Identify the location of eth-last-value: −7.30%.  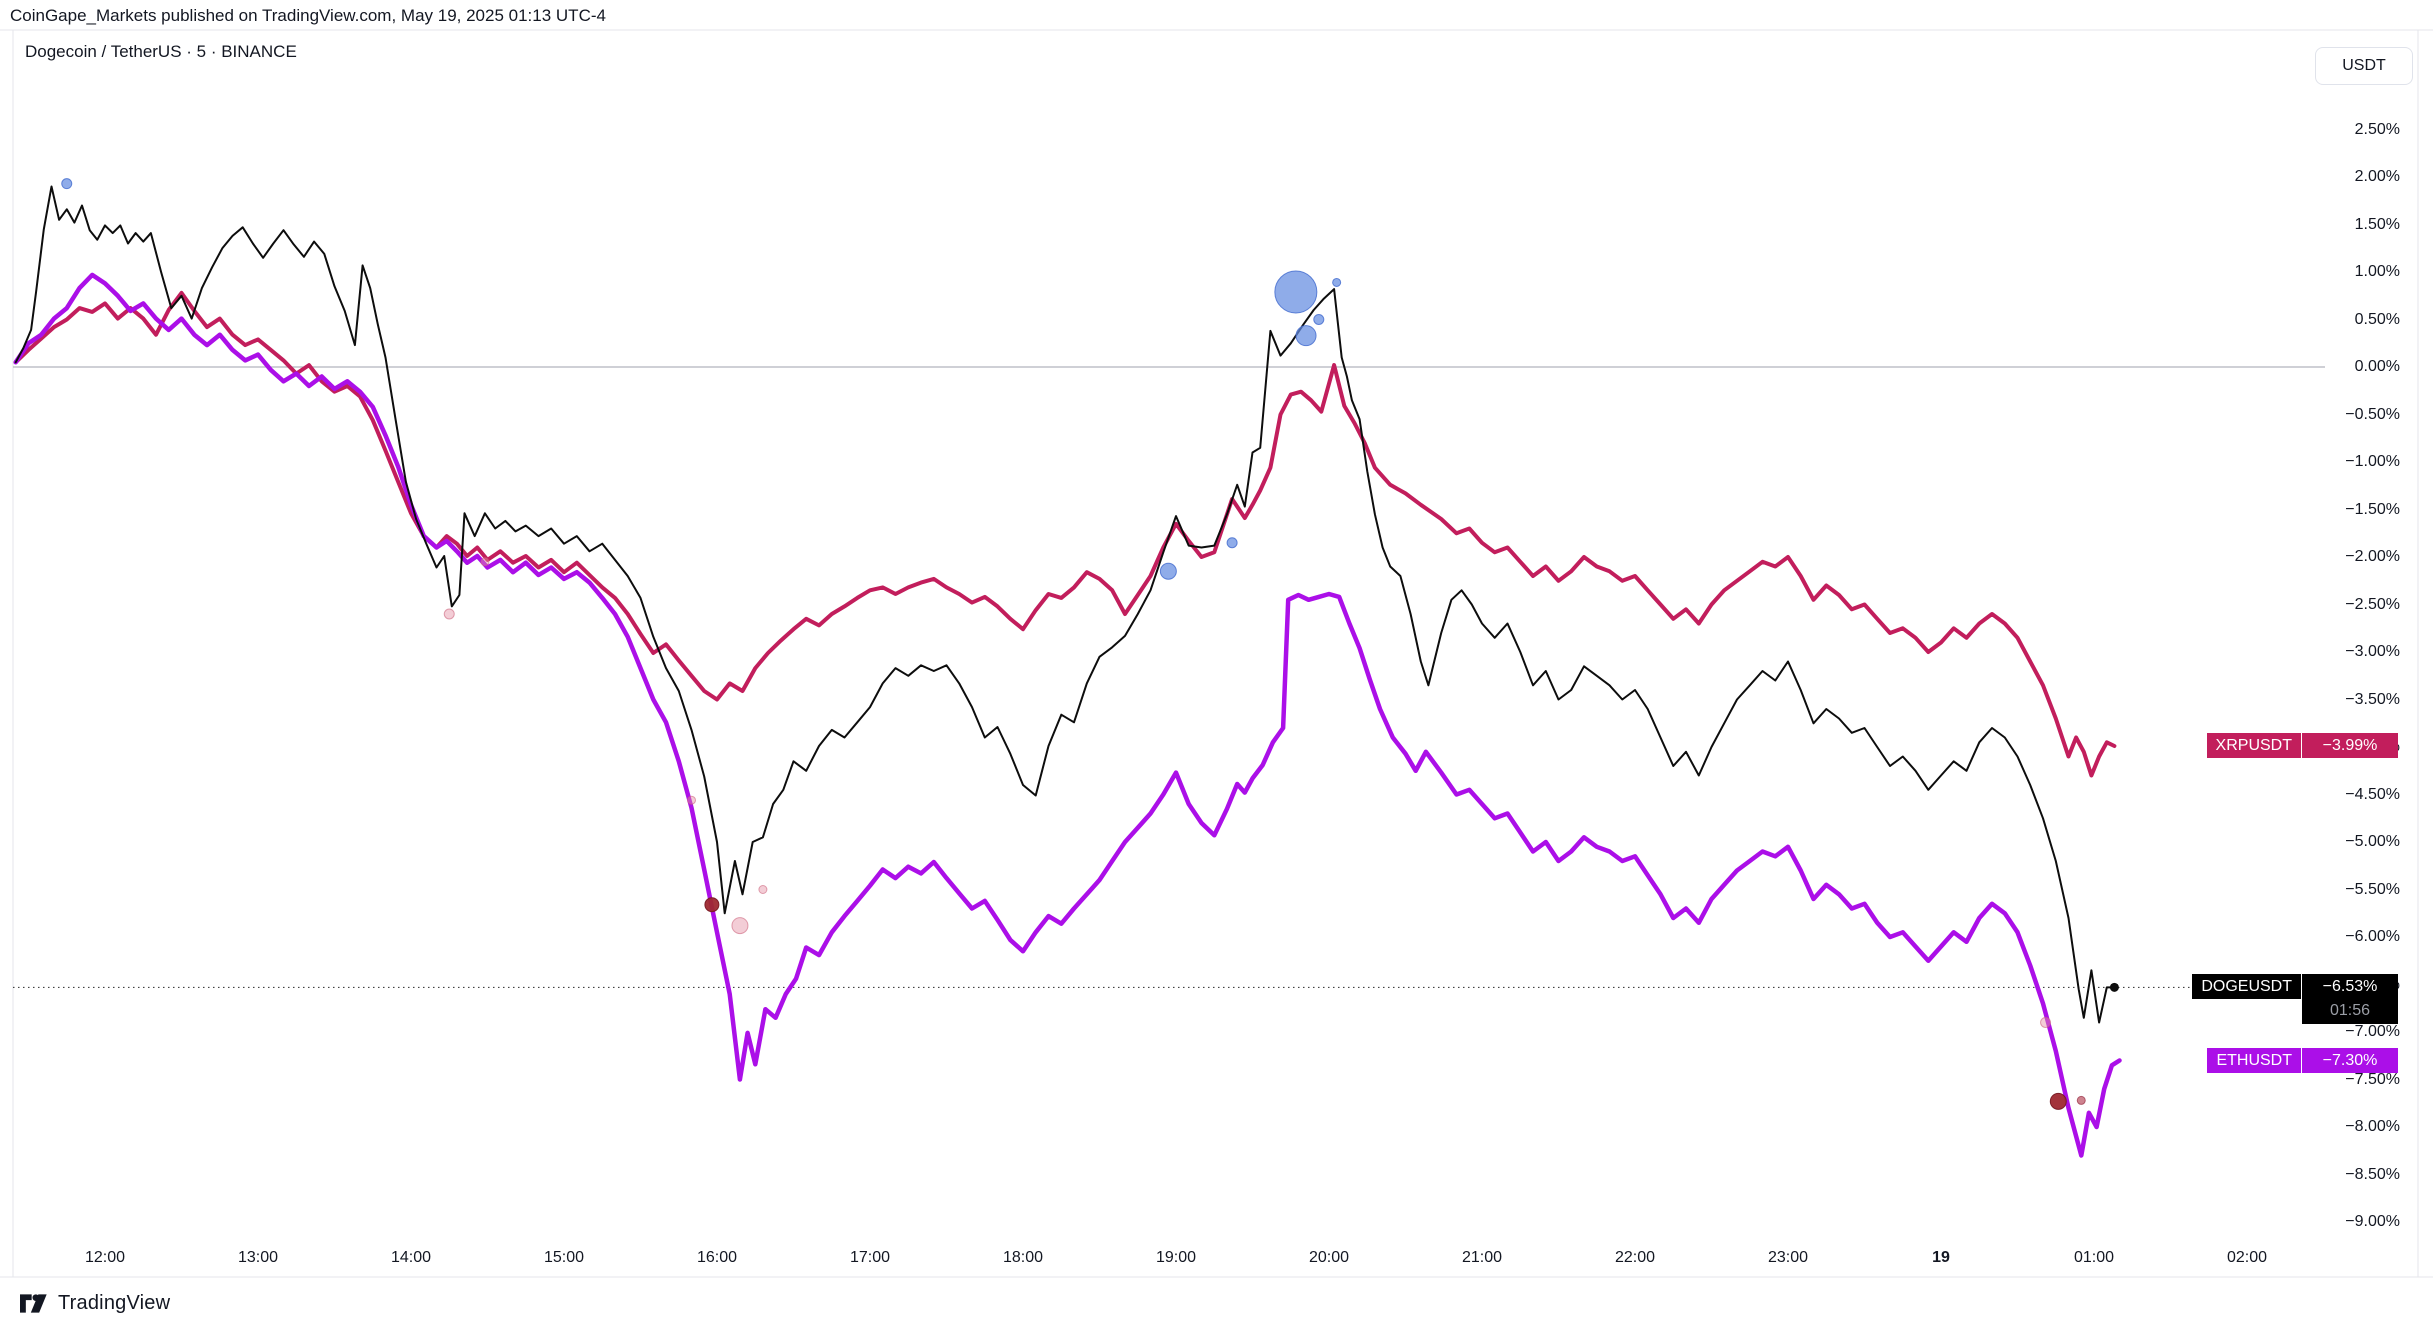
(2349, 1060).